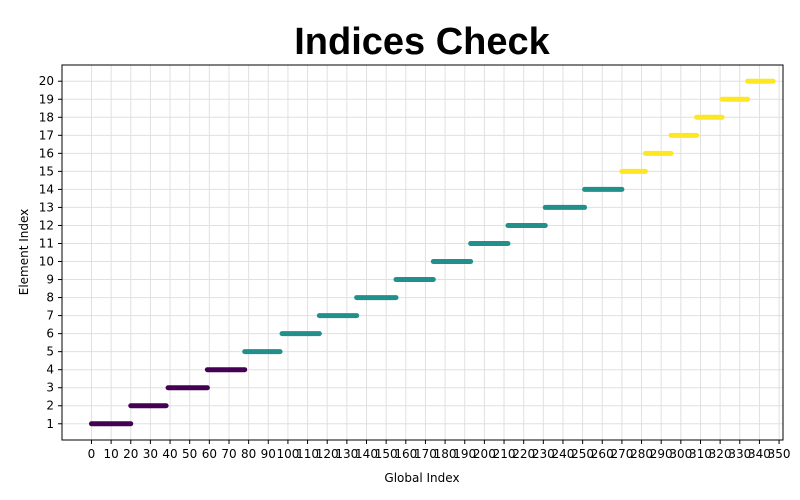 Image resolution: width=800 pixels, height=500 pixels. Describe the element at coordinates (46, 81) in the screenshot. I see `y-tick-label: 20` at that location.